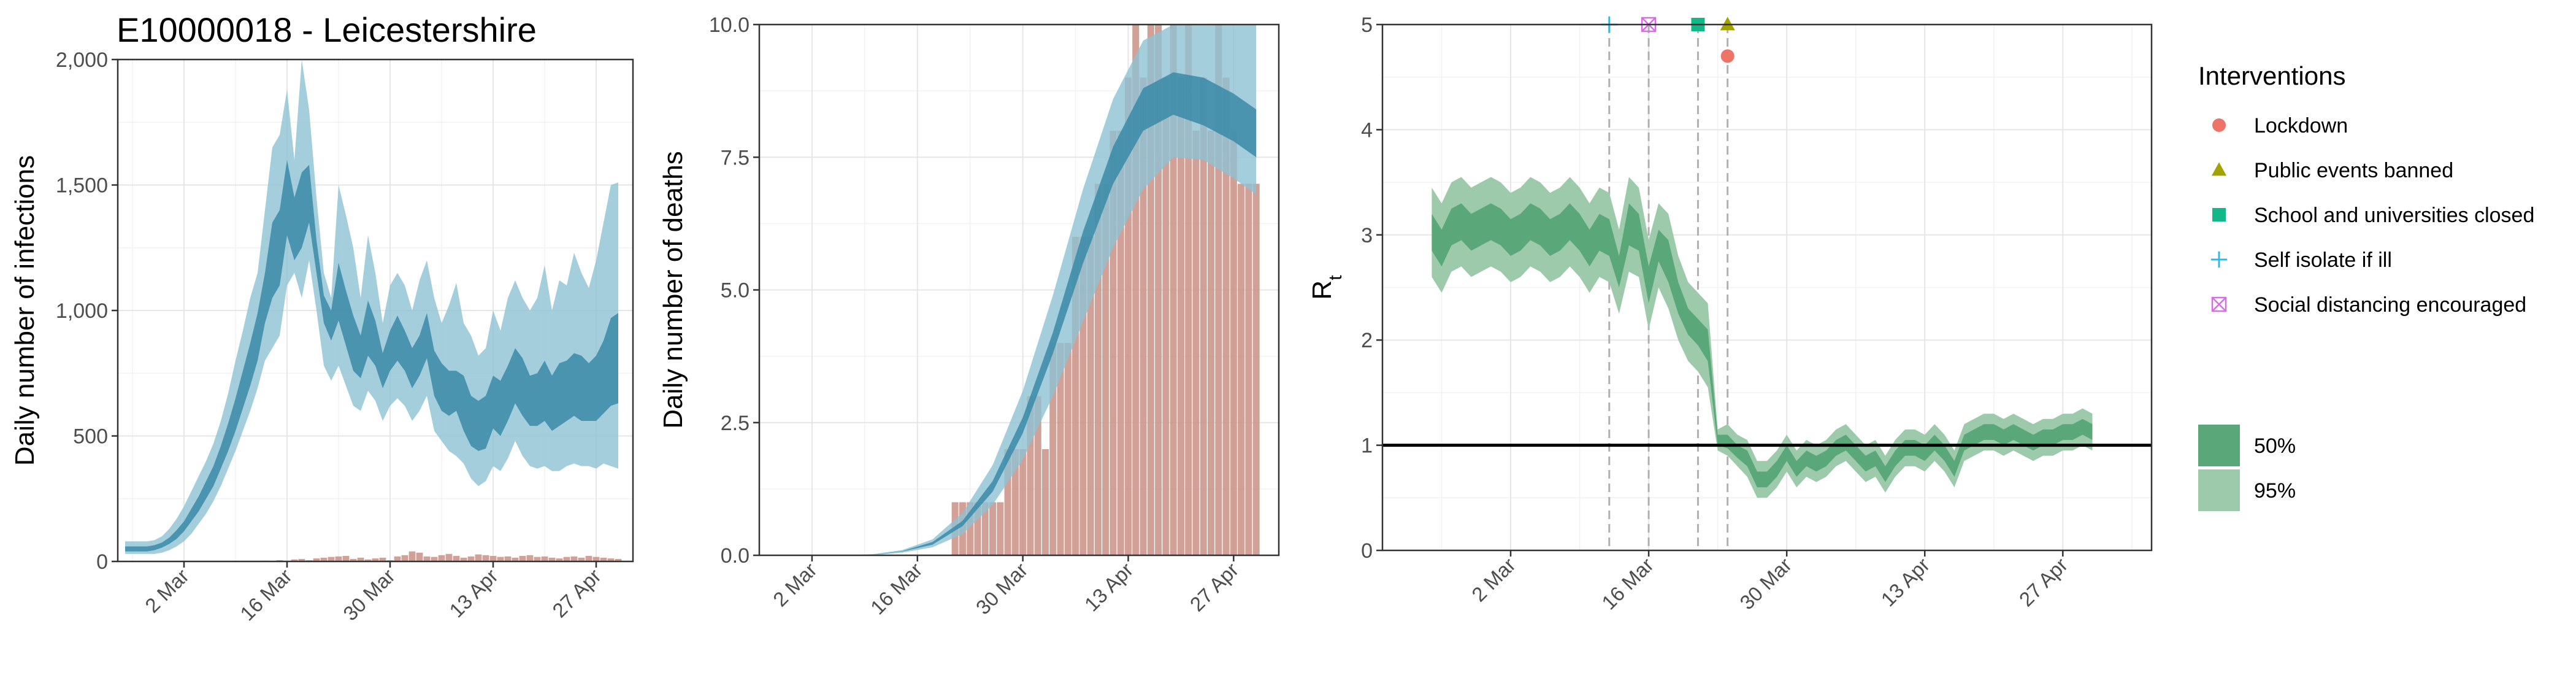 The width and height of the screenshot is (2576, 686). Describe the element at coordinates (327, 29) in the screenshot. I see `chart-title: E10000018 - Leicestershire` at that location.